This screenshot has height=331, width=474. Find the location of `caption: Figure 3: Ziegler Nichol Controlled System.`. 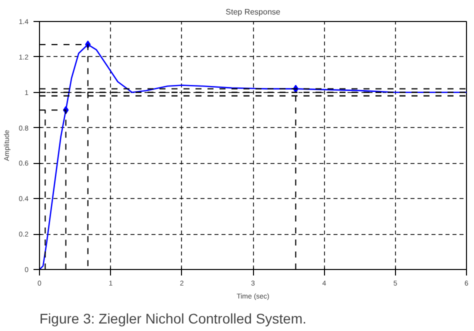

caption: Figure 3: Ziegler Nichol Controlled System. is located at coordinates (173, 318).